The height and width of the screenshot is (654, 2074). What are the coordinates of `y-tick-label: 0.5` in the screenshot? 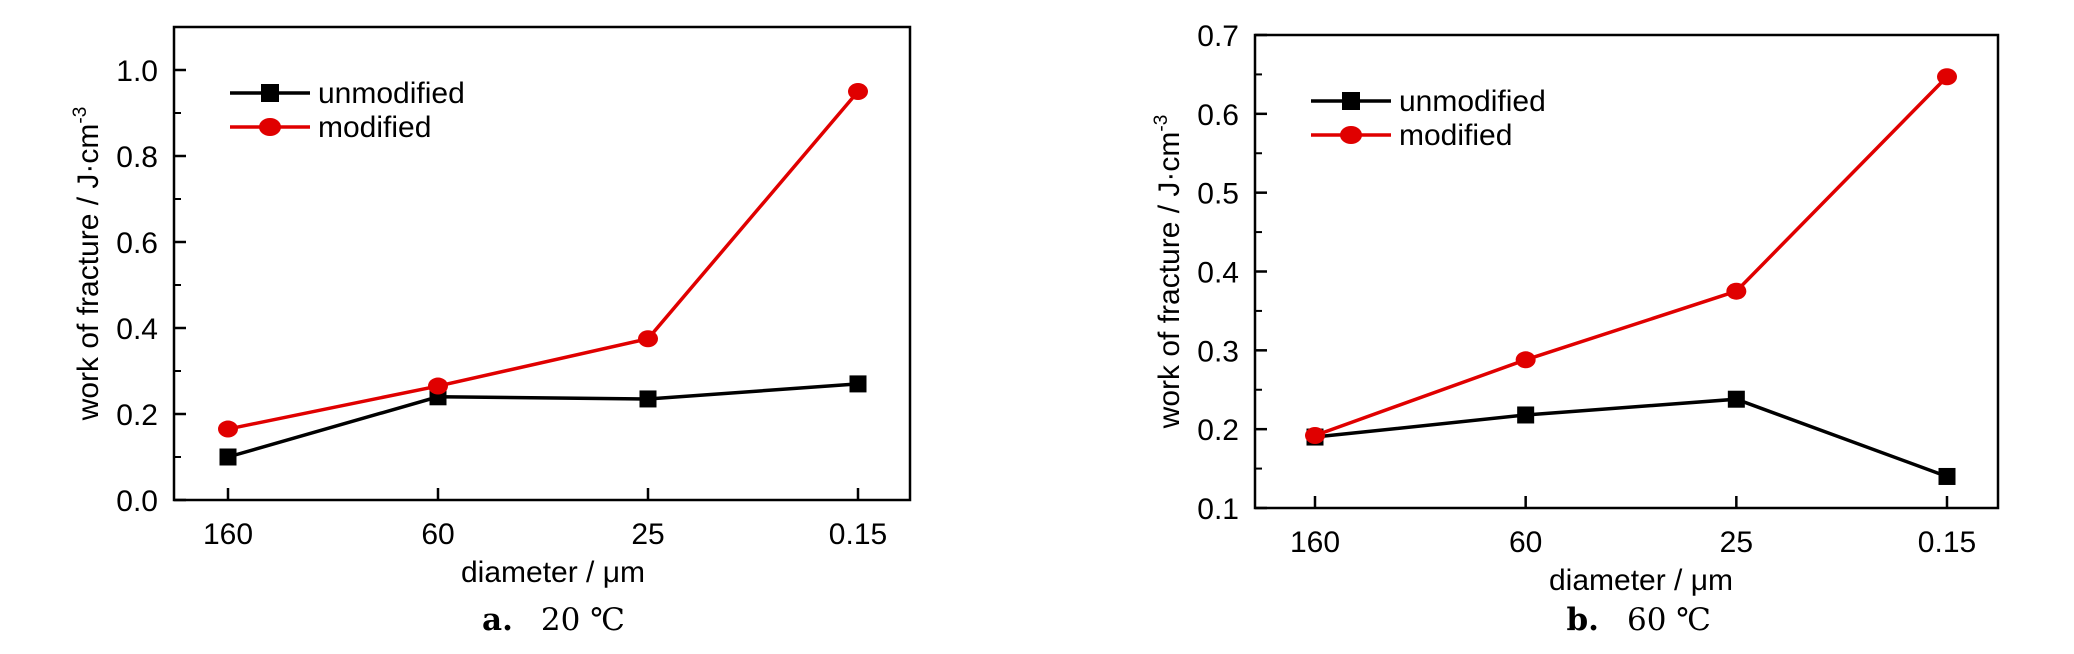 It's located at (1218, 194).